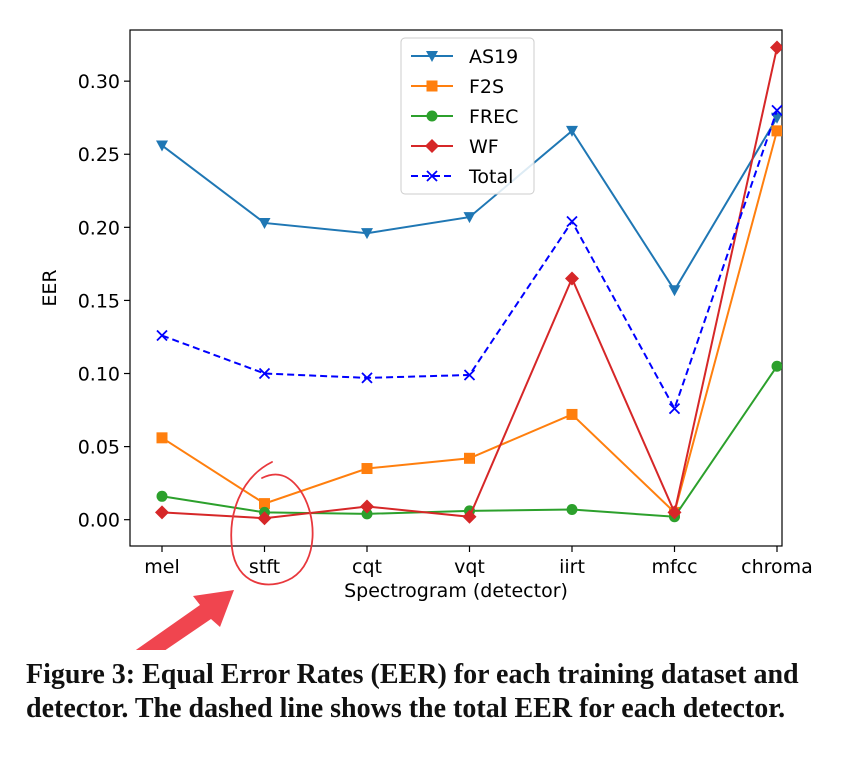 Image resolution: width=852 pixels, height=780 pixels. Describe the element at coordinates (777, 567) in the screenshot. I see `x-tick-label: chroma` at that location.